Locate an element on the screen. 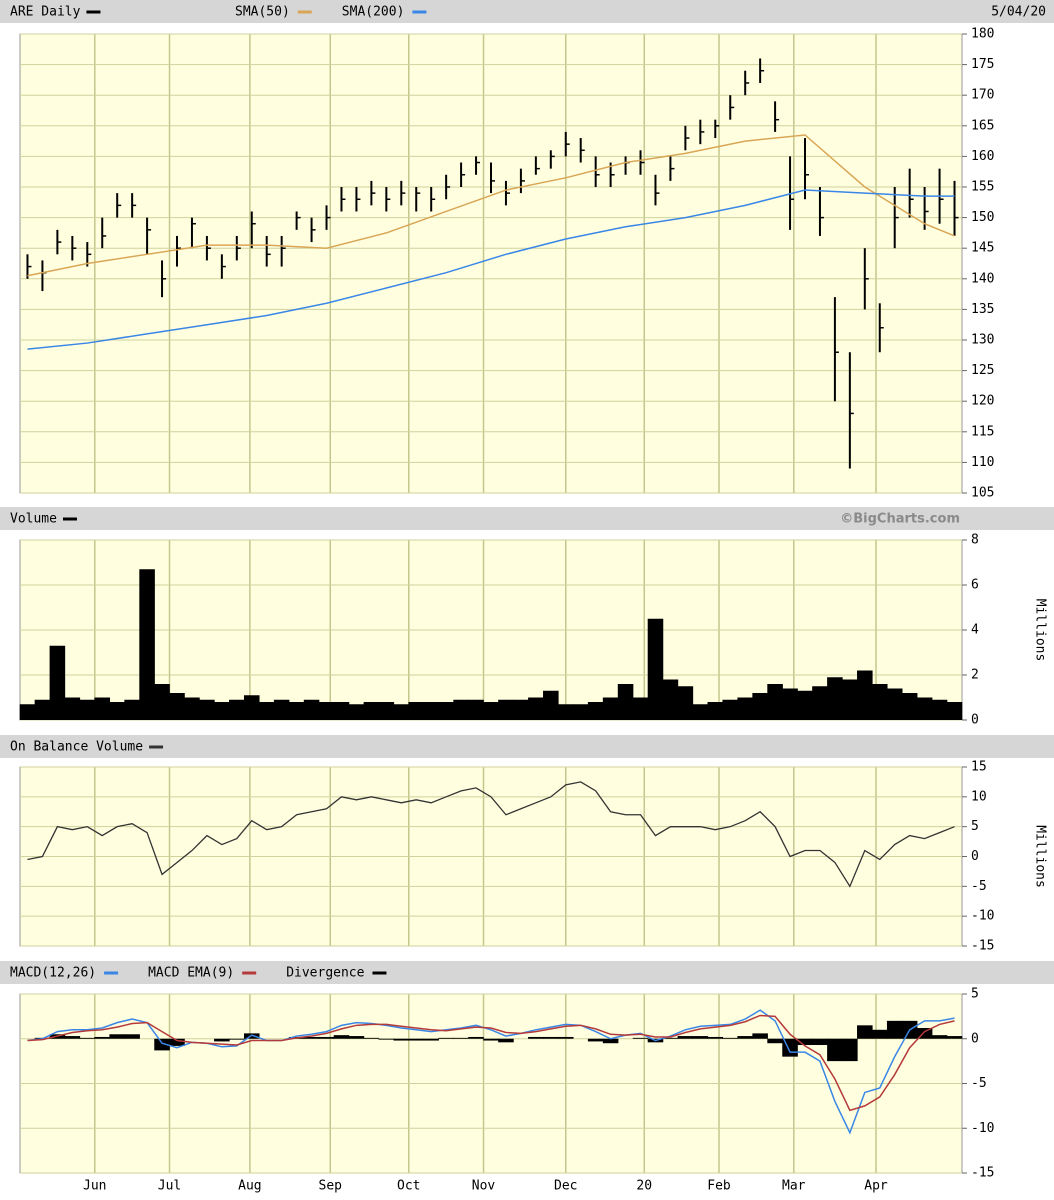 This screenshot has height=1200, width=1054. x-tick-label: Dec is located at coordinates (565, 1186).